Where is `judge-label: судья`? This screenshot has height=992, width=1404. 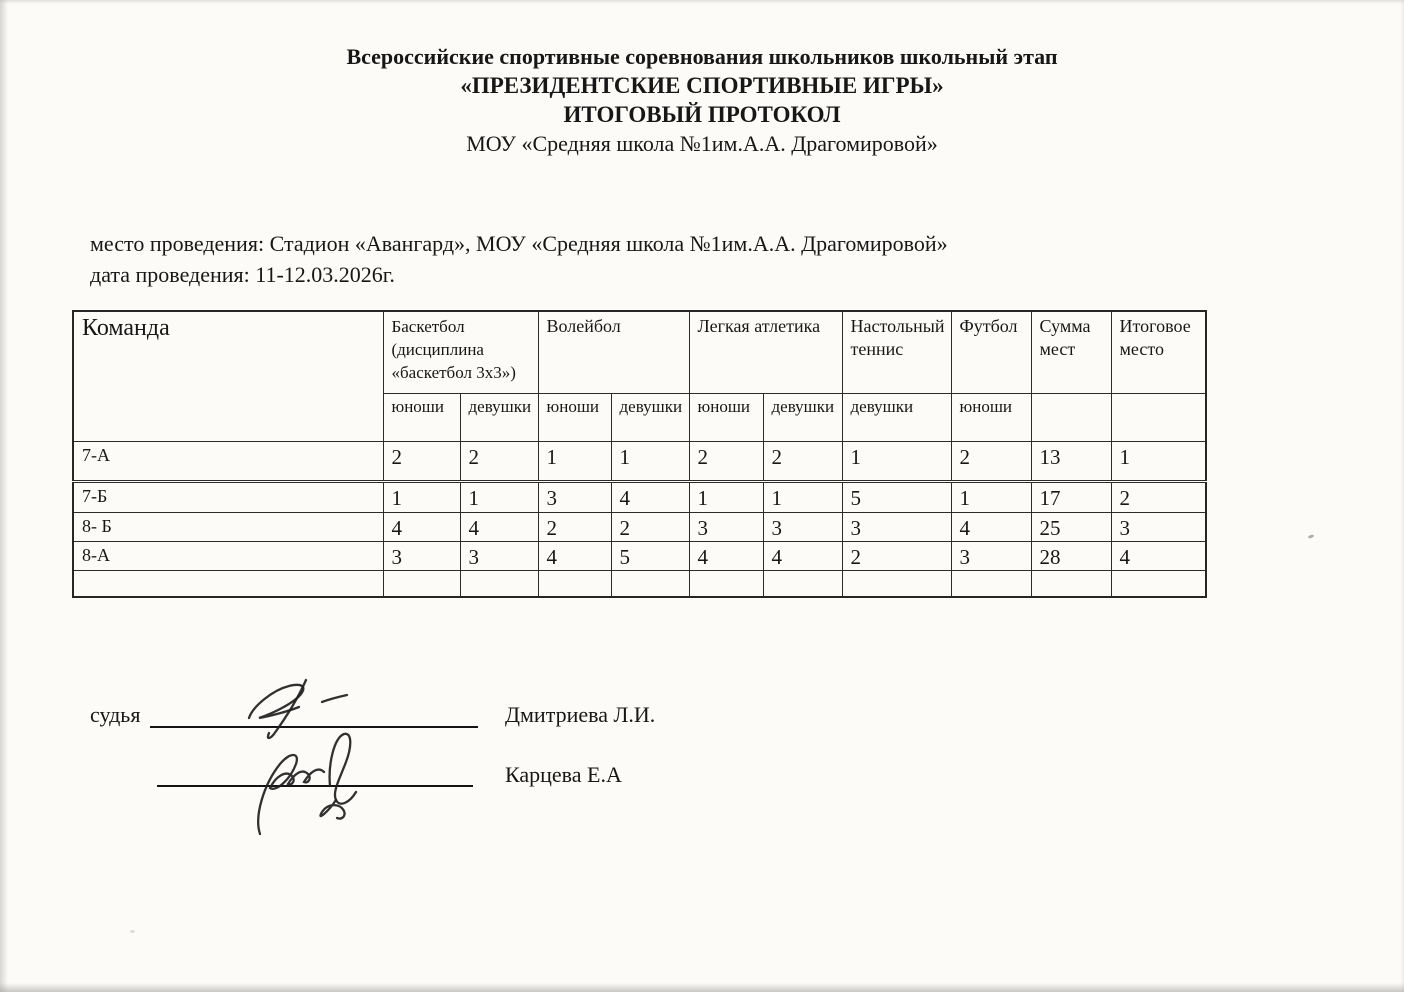
judge-label: судья is located at coordinates (115, 714).